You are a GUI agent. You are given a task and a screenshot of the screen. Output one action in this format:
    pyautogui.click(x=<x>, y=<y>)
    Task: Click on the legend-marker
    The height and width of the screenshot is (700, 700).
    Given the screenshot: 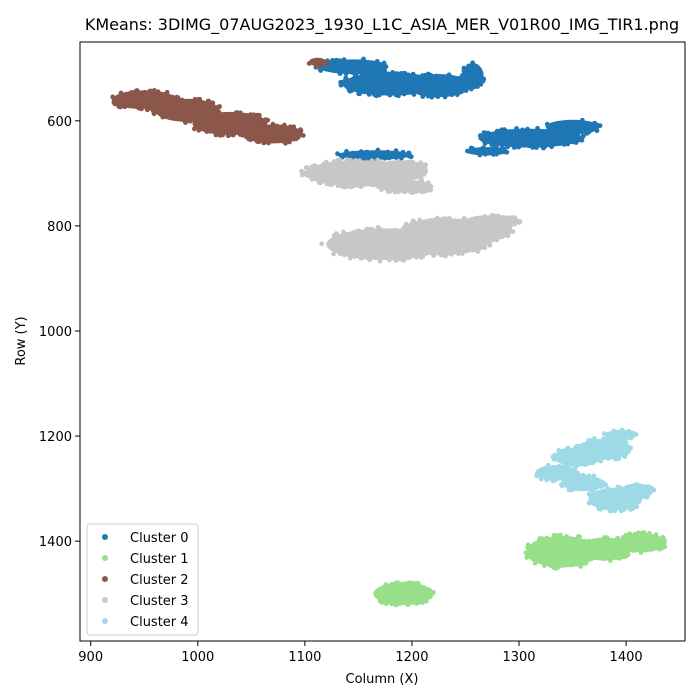 What is the action you would take?
    pyautogui.click(x=105, y=600)
    